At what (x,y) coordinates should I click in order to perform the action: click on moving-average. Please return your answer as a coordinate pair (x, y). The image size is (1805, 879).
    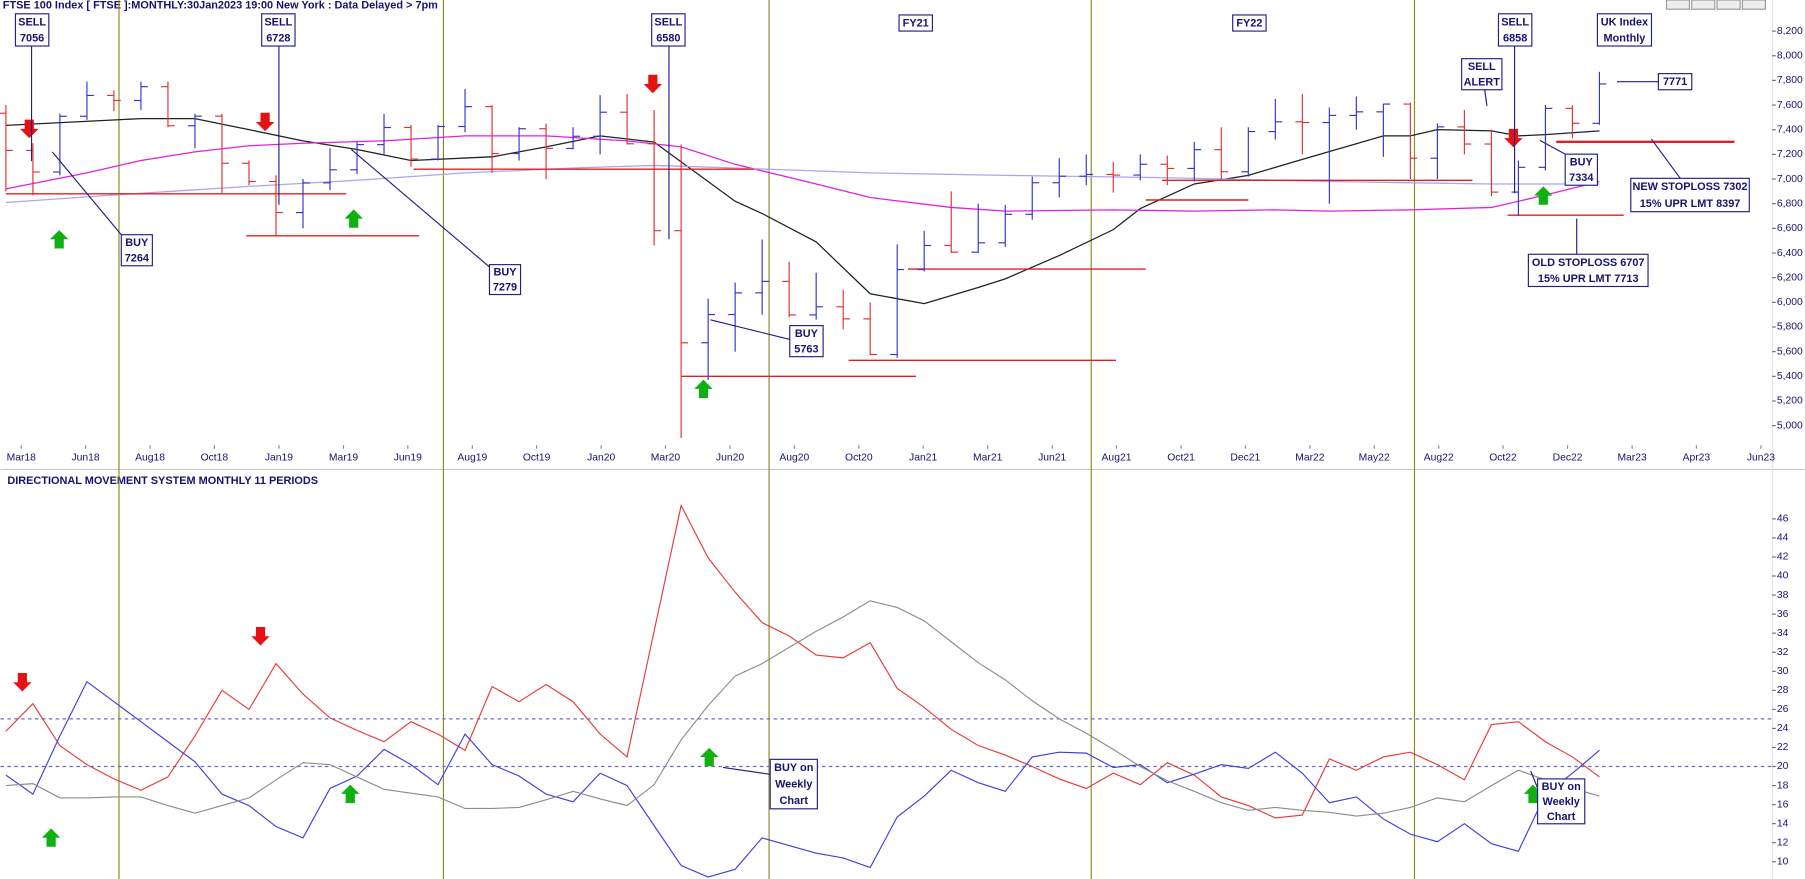
    Looking at the image, I should click on (802, 173).